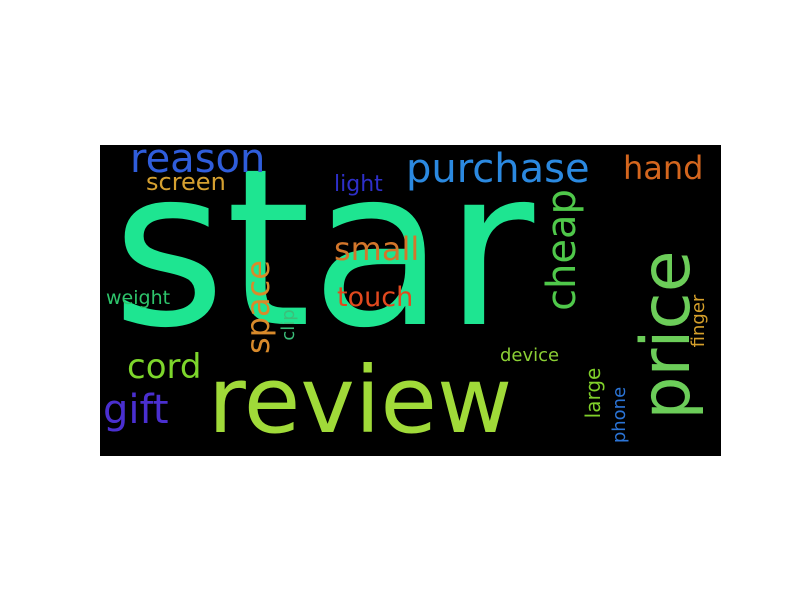  I want to click on word-hand: hand, so click(663, 168).